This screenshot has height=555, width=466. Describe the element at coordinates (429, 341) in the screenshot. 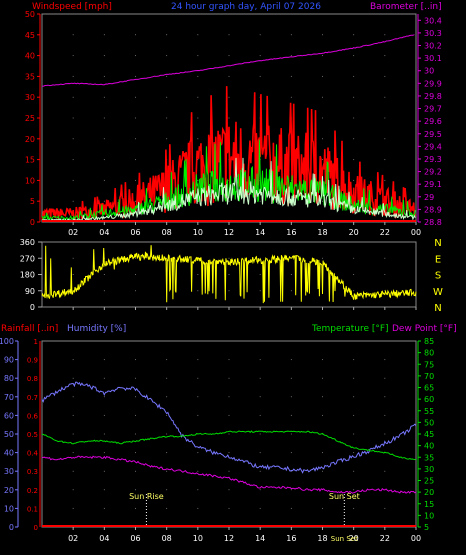

I see `temperature-tick-label: 85` at that location.